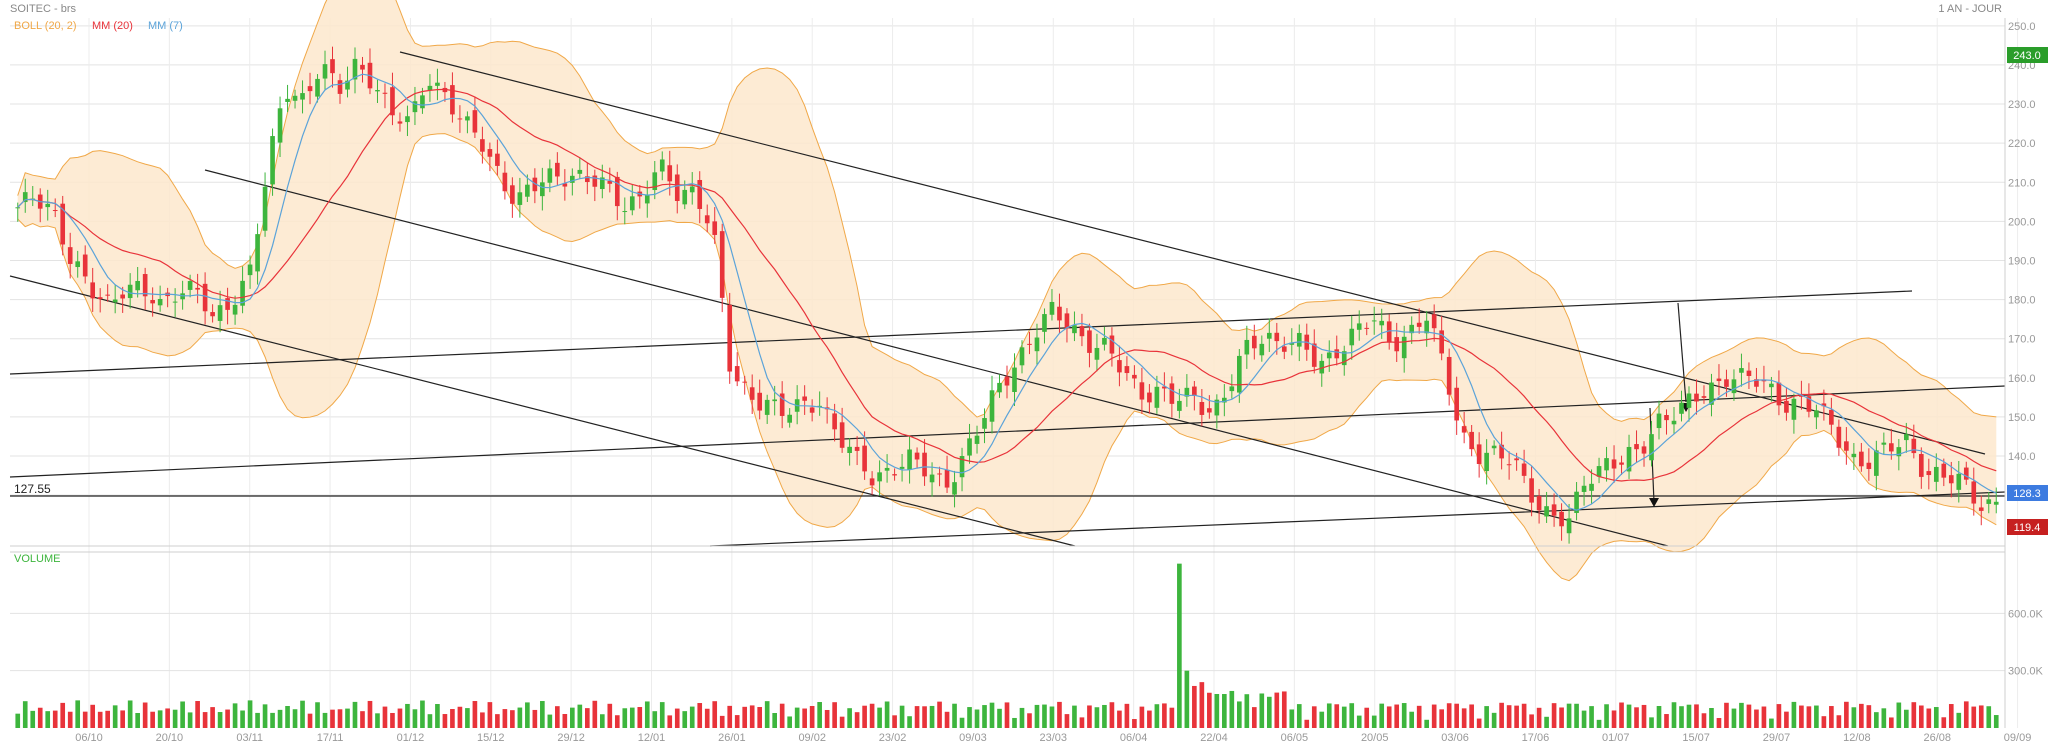 Image resolution: width=2050 pixels, height=747 pixels. Describe the element at coordinates (1696, 738) in the screenshot. I see `date-tick-label: 15/07` at that location.